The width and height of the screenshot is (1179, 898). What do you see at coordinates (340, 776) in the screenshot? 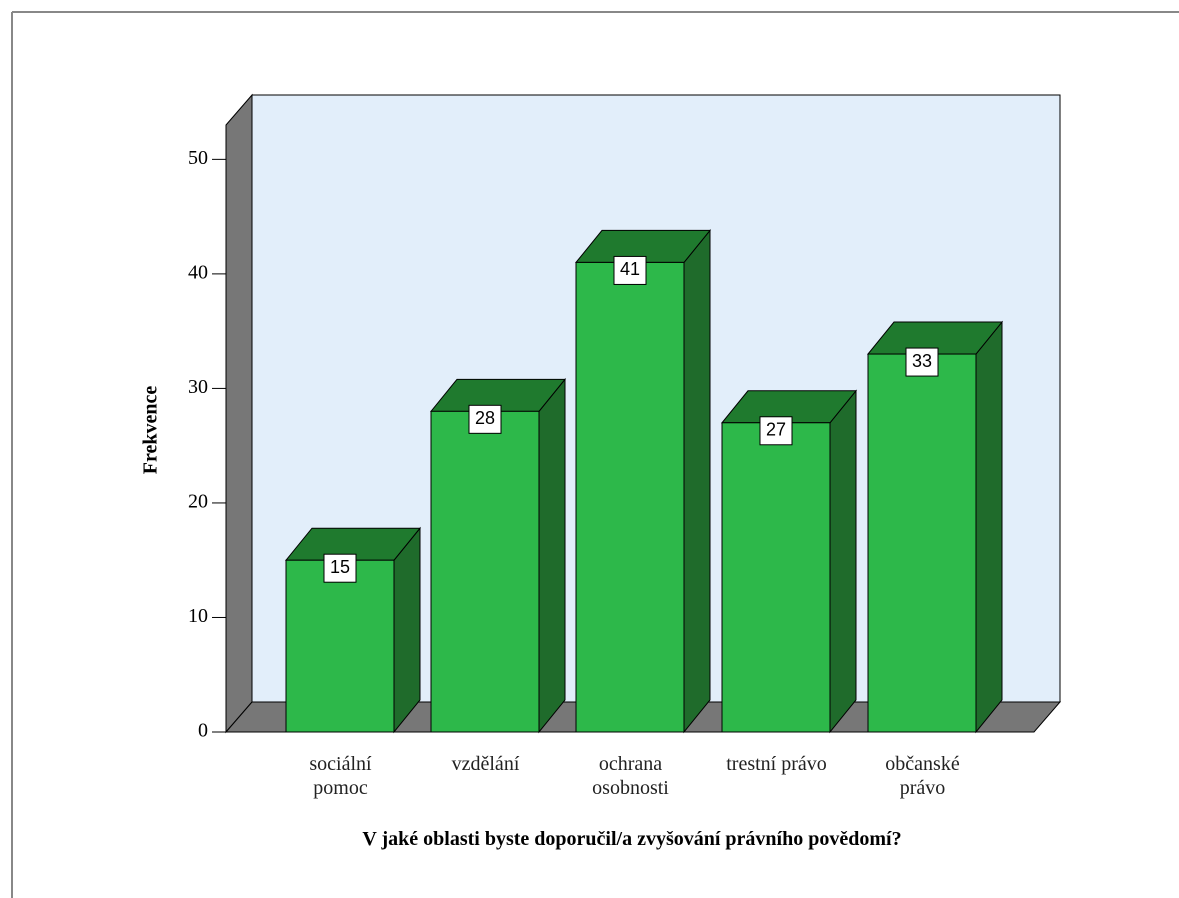
I see `x-tick-label: sociální pomoc` at bounding box center [340, 776].